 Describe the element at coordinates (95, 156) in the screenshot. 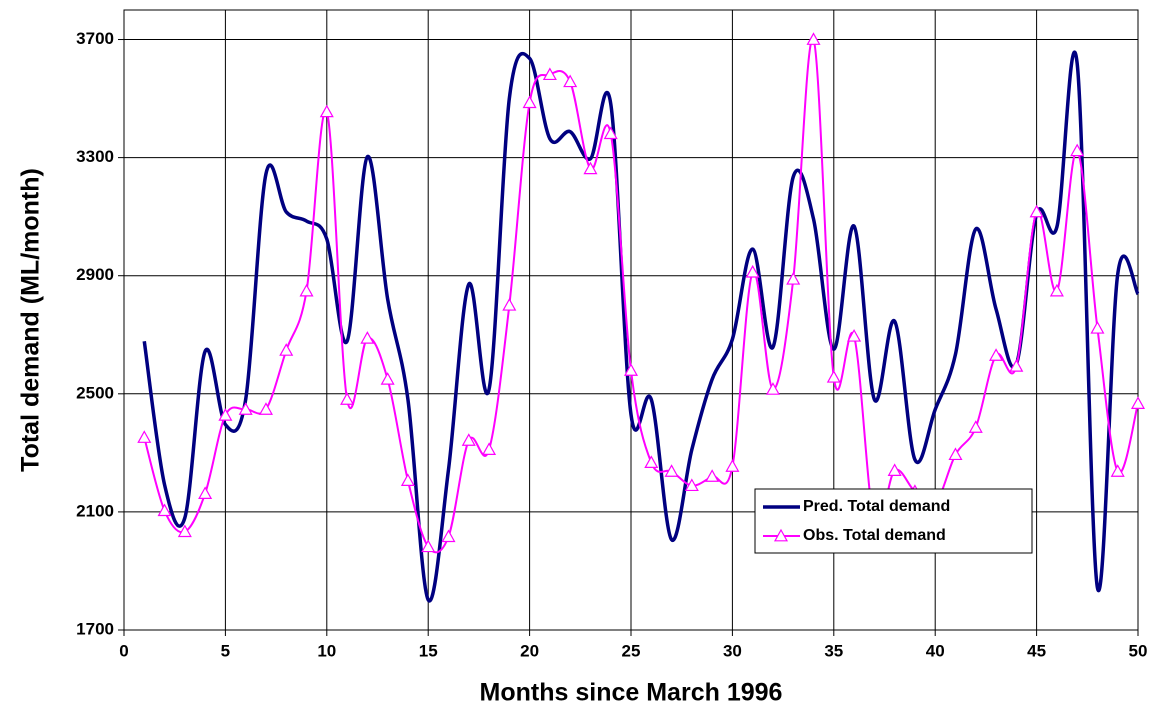

I see `y-tick-label: 3300` at that location.